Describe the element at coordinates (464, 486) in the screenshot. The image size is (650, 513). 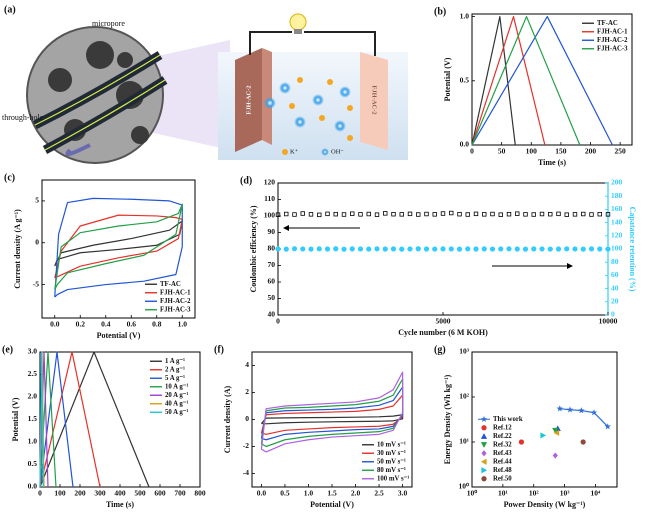
I see `y-tick-label: 10⁰` at that location.